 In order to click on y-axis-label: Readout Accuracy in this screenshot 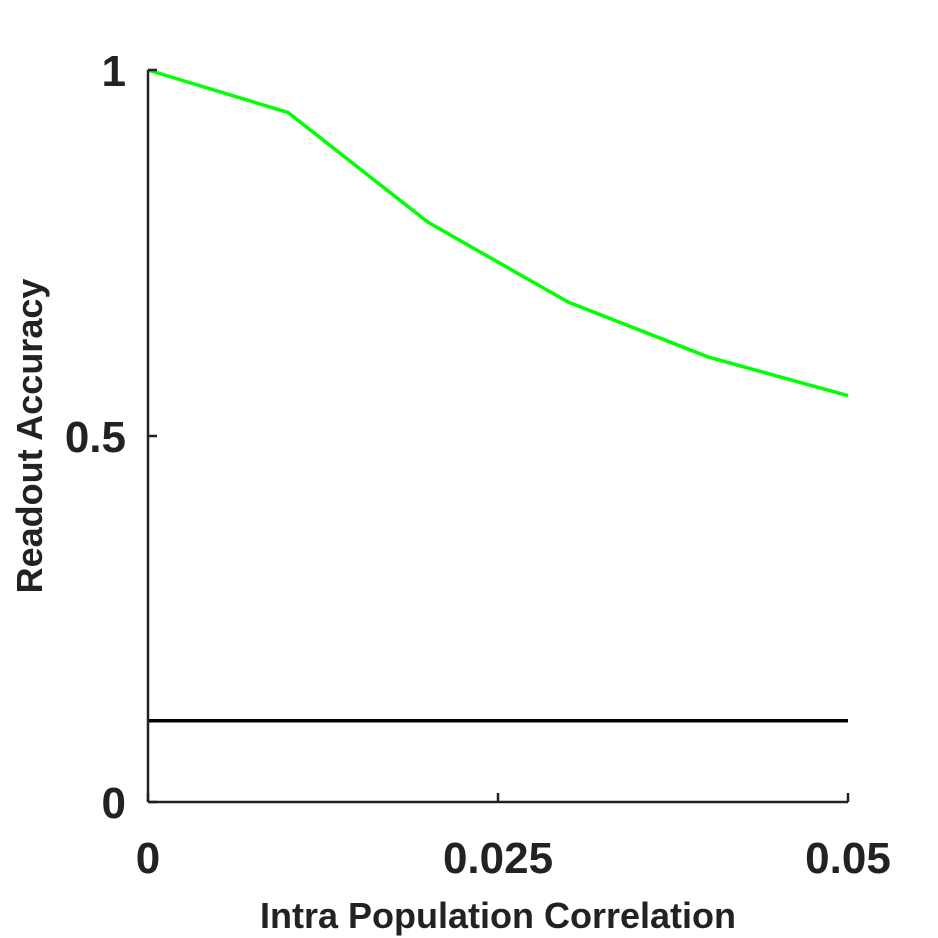, I will do `click(29, 436)`.